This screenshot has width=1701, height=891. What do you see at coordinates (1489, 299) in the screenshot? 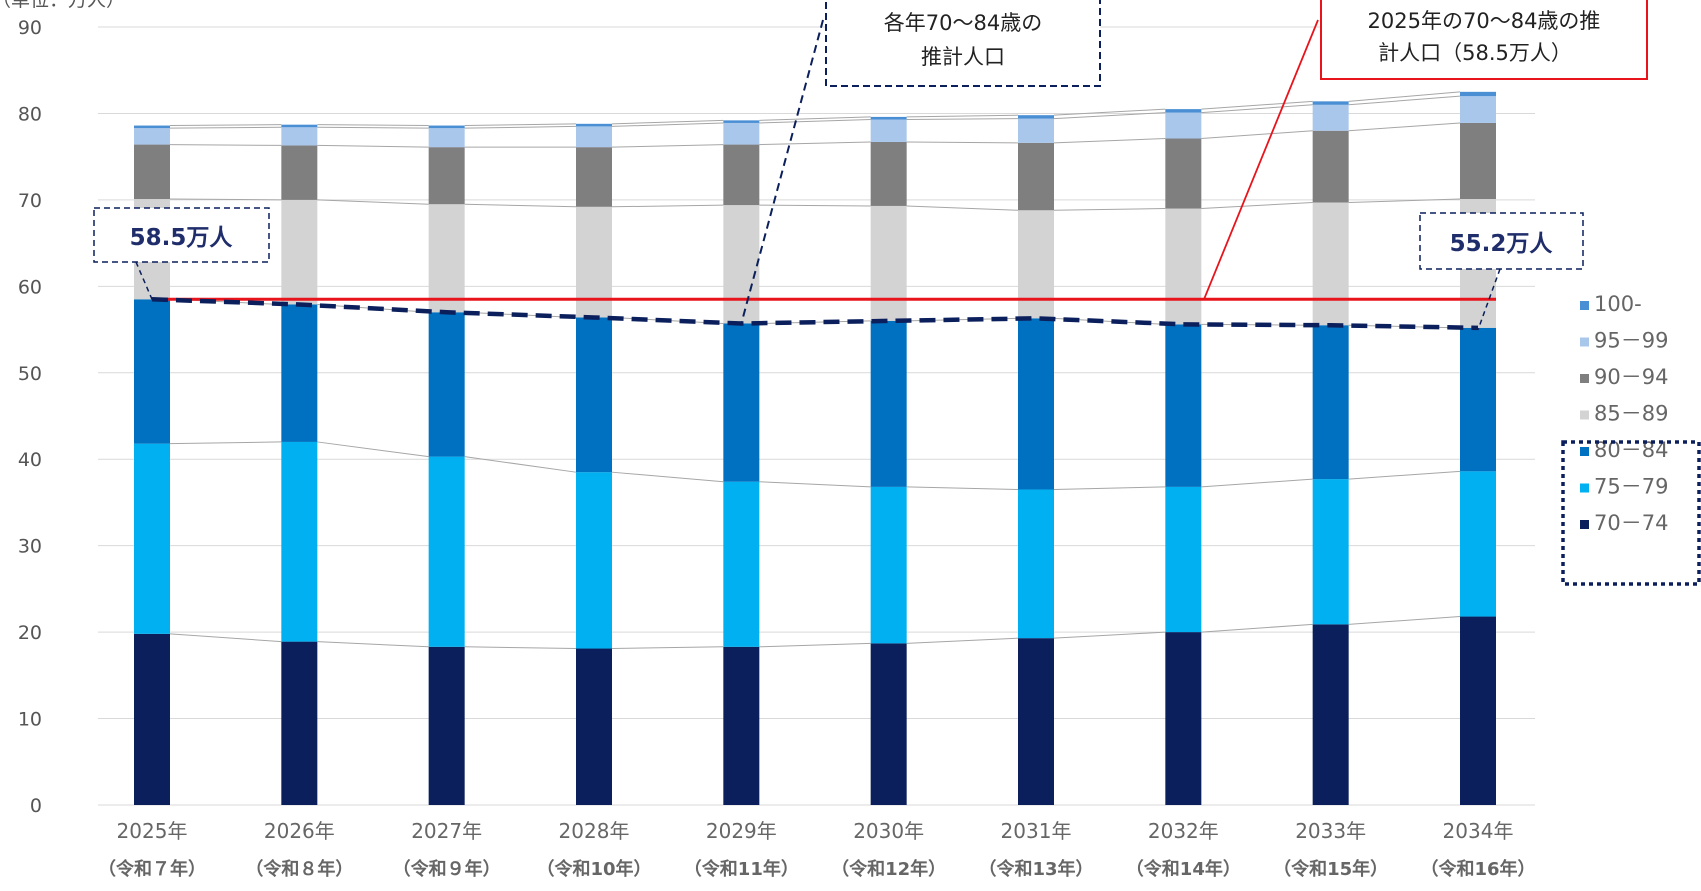
I see `callout-right-leader` at bounding box center [1489, 299].